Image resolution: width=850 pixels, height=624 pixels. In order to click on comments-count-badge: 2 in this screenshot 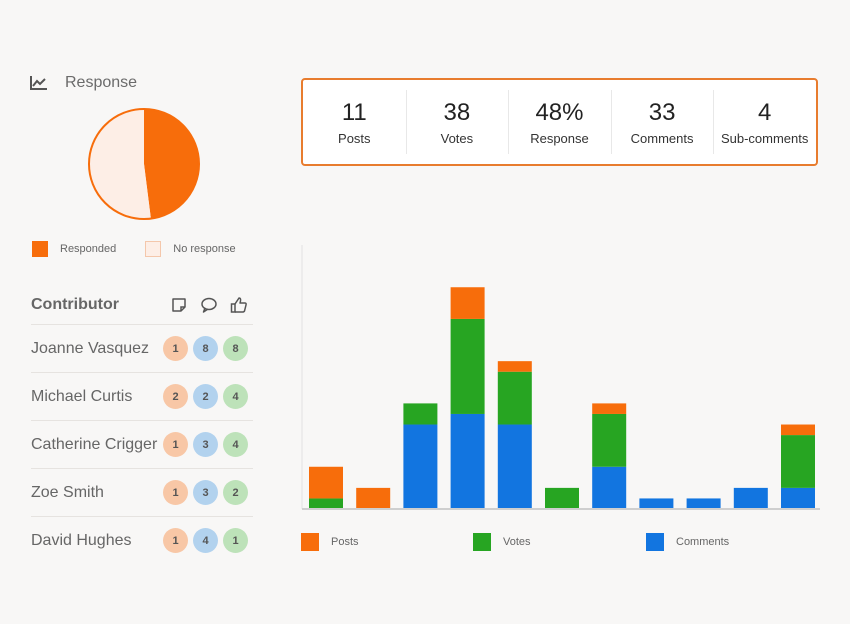, I will do `click(205, 396)`.